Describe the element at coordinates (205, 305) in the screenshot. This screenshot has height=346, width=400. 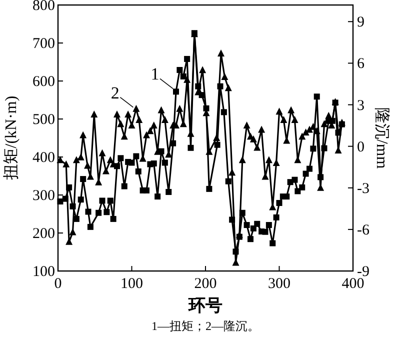
I see `x-axis-title: 环号` at that location.